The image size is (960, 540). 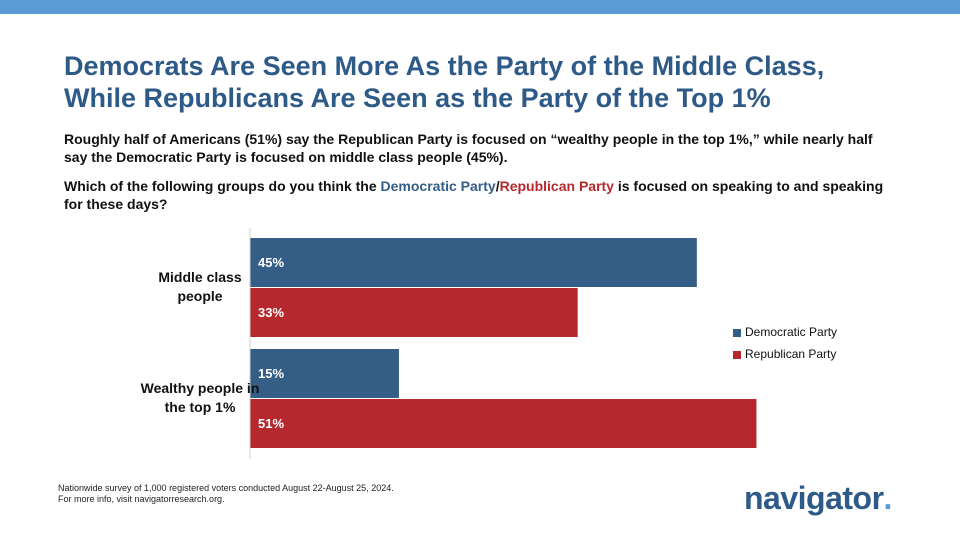 What do you see at coordinates (200, 397) in the screenshot?
I see `category-label: Wealthy people in the top 1%` at bounding box center [200, 397].